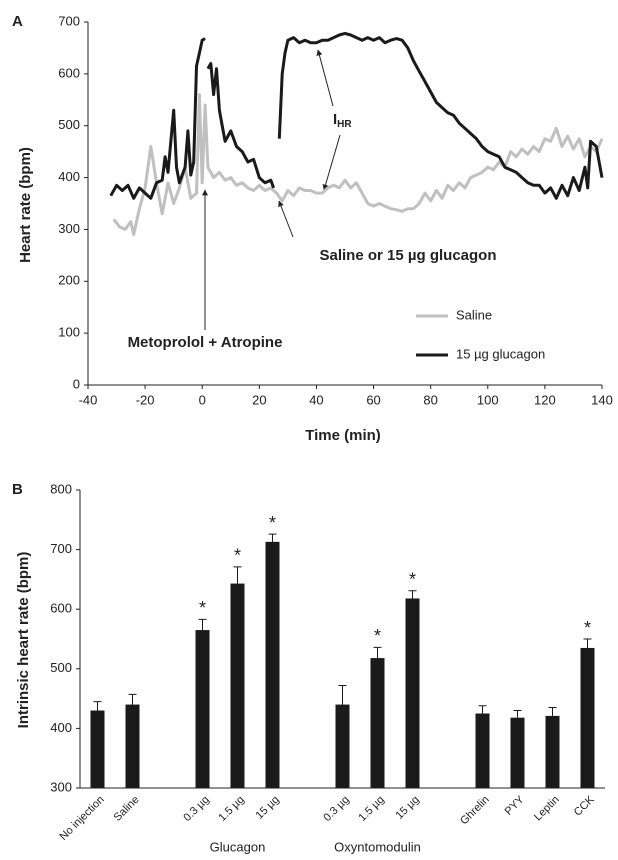 The image size is (618, 860). I want to click on x-tick-label: CCK, so click(584, 805).